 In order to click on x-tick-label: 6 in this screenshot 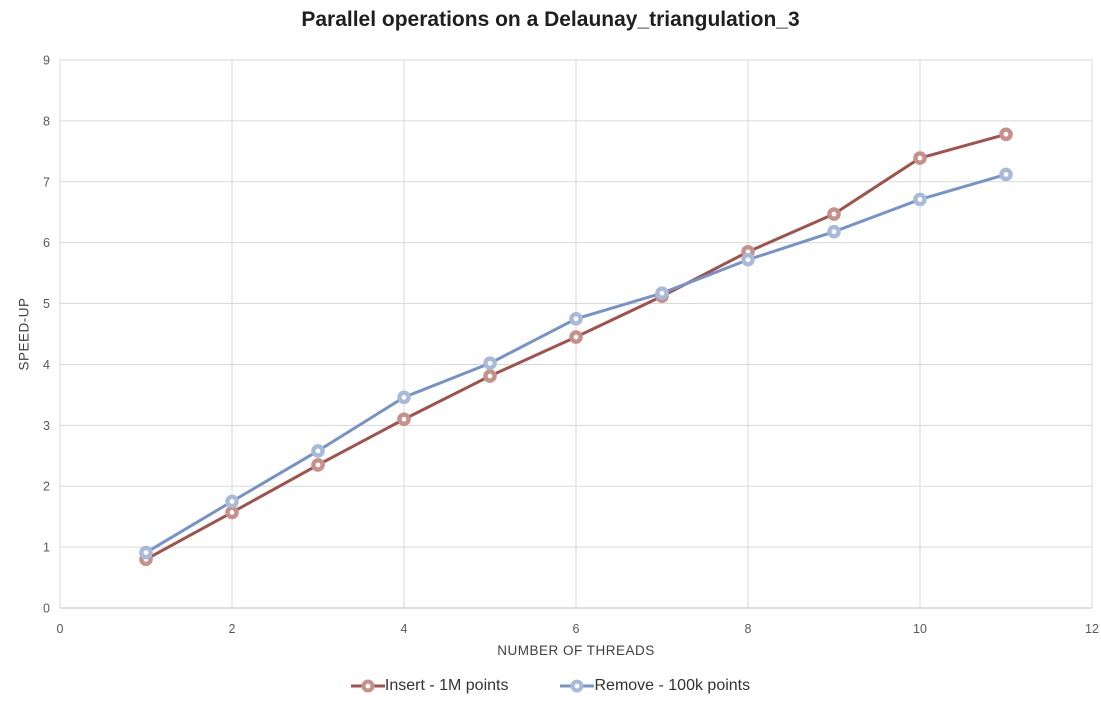, I will do `click(576, 629)`.